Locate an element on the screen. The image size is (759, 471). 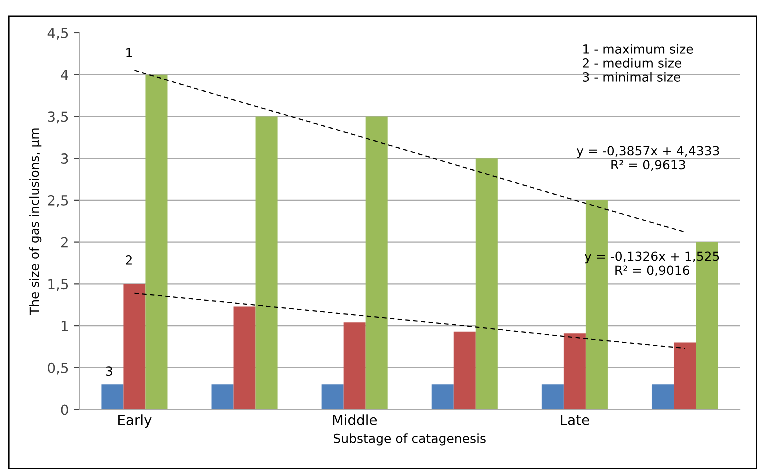
annotation: 1 is located at coordinates (129, 53).